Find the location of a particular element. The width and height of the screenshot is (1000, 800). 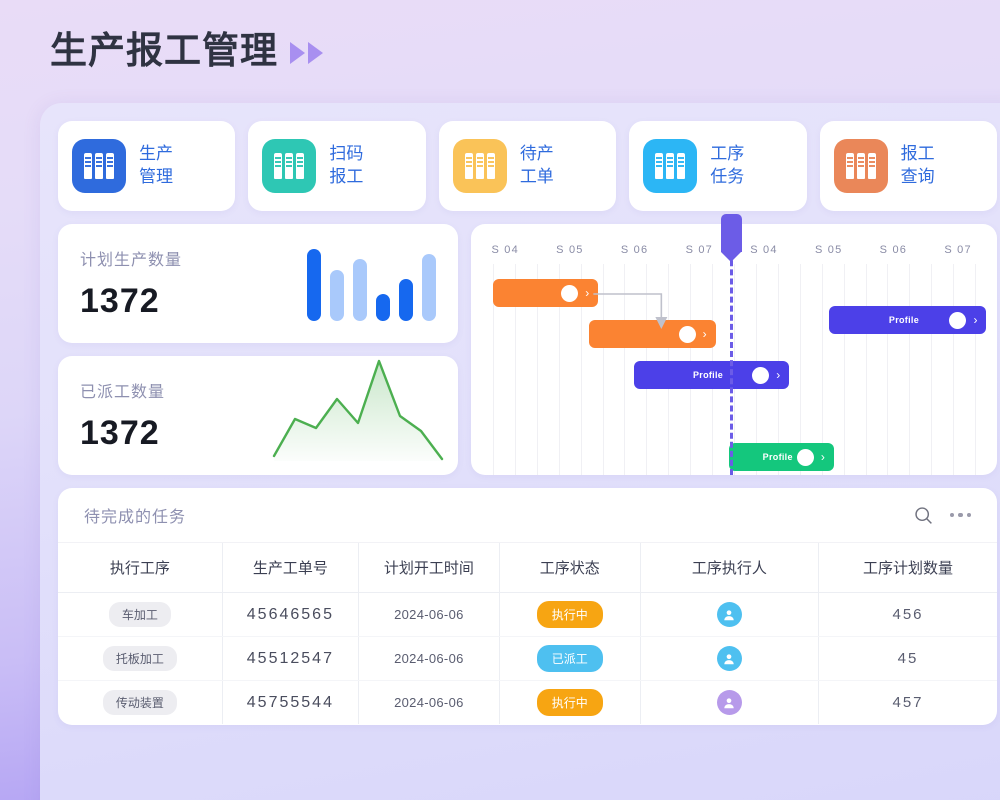

nav-card-3: 待产 工单 is located at coordinates (527, 166).